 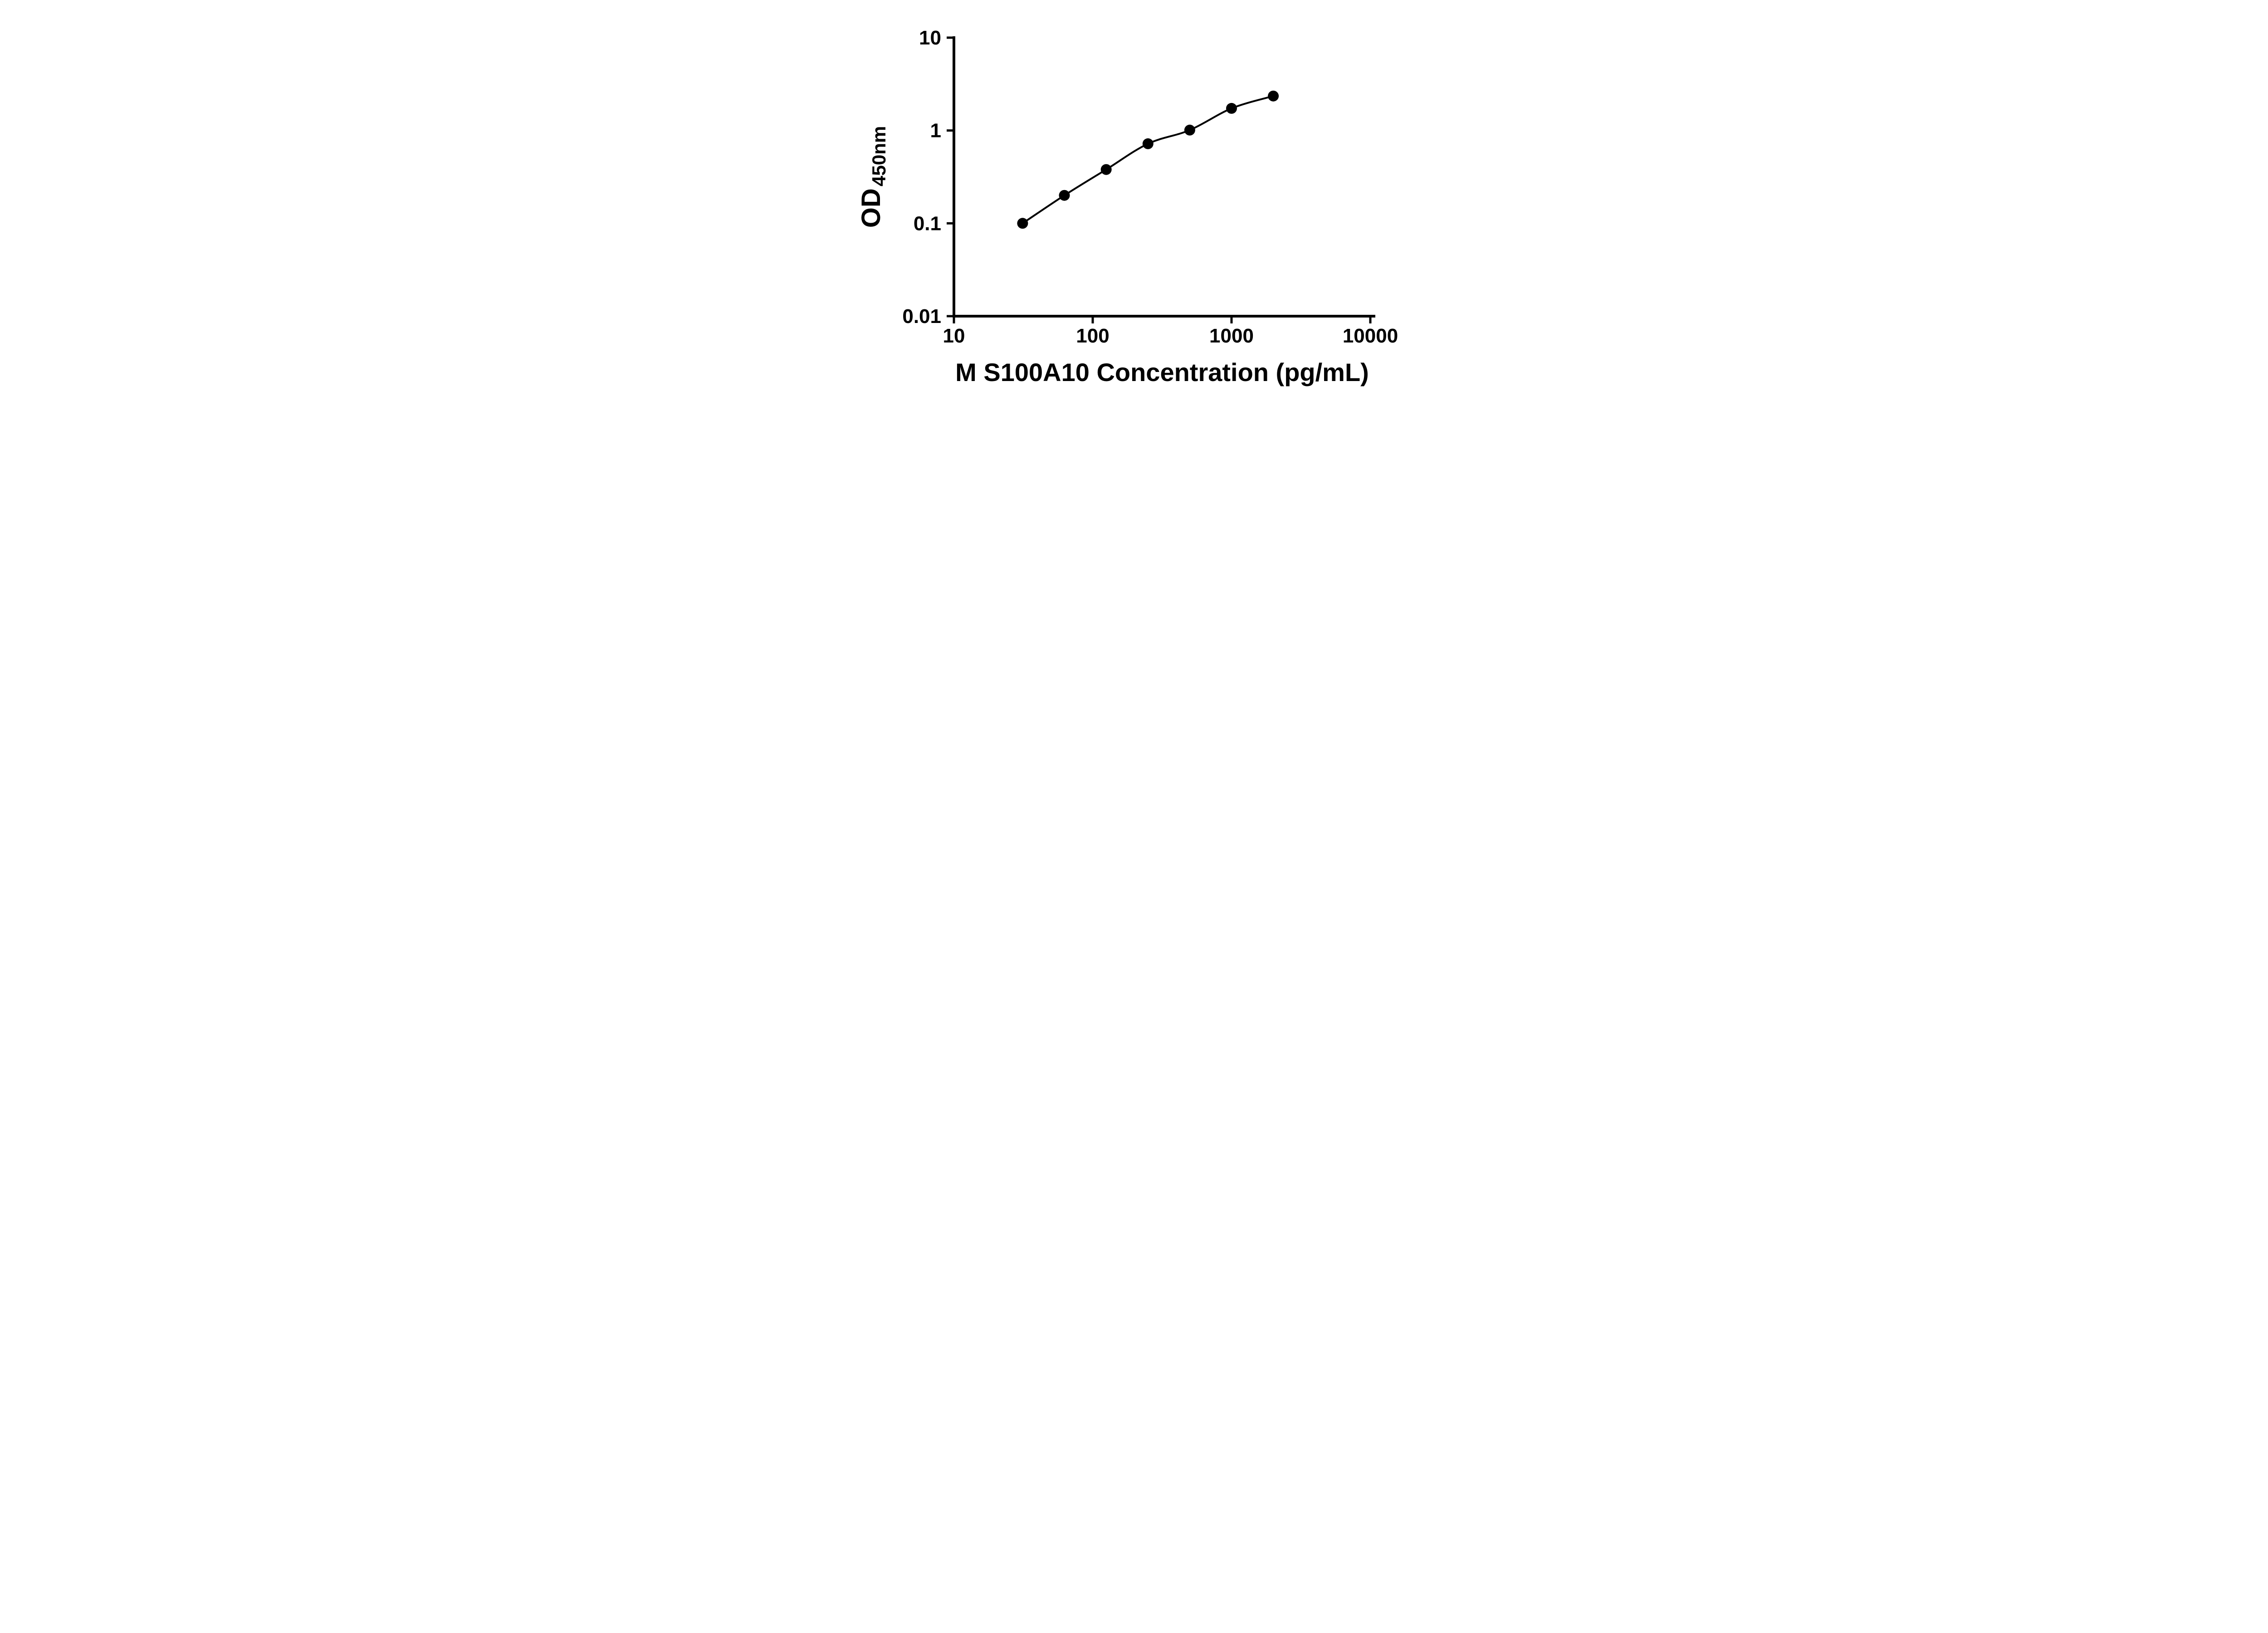 What do you see at coordinates (1370, 336) in the screenshot?
I see `x-tick-label: 10000` at bounding box center [1370, 336].